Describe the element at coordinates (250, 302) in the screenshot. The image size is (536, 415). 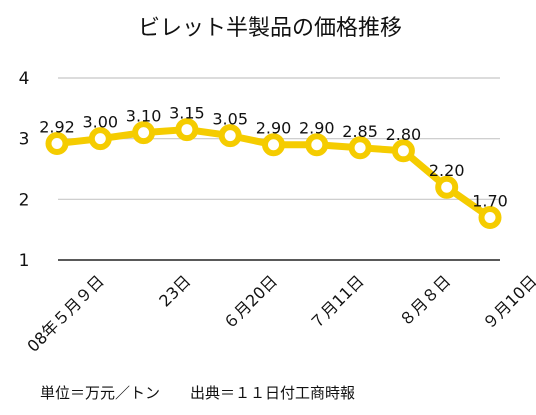
I see `x-tick-label: ６月20日` at that location.